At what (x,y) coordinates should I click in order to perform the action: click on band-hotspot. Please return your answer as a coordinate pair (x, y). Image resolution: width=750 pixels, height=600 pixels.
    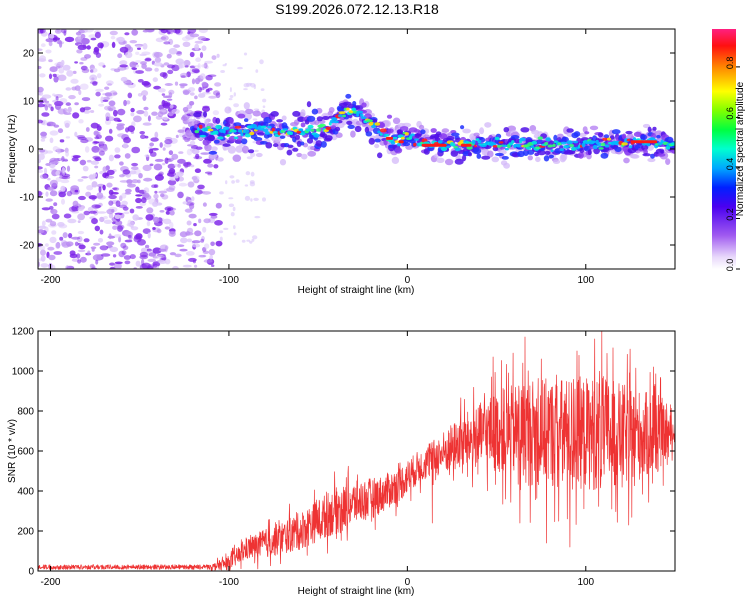
    Looking at the image, I should click on (434, 145).